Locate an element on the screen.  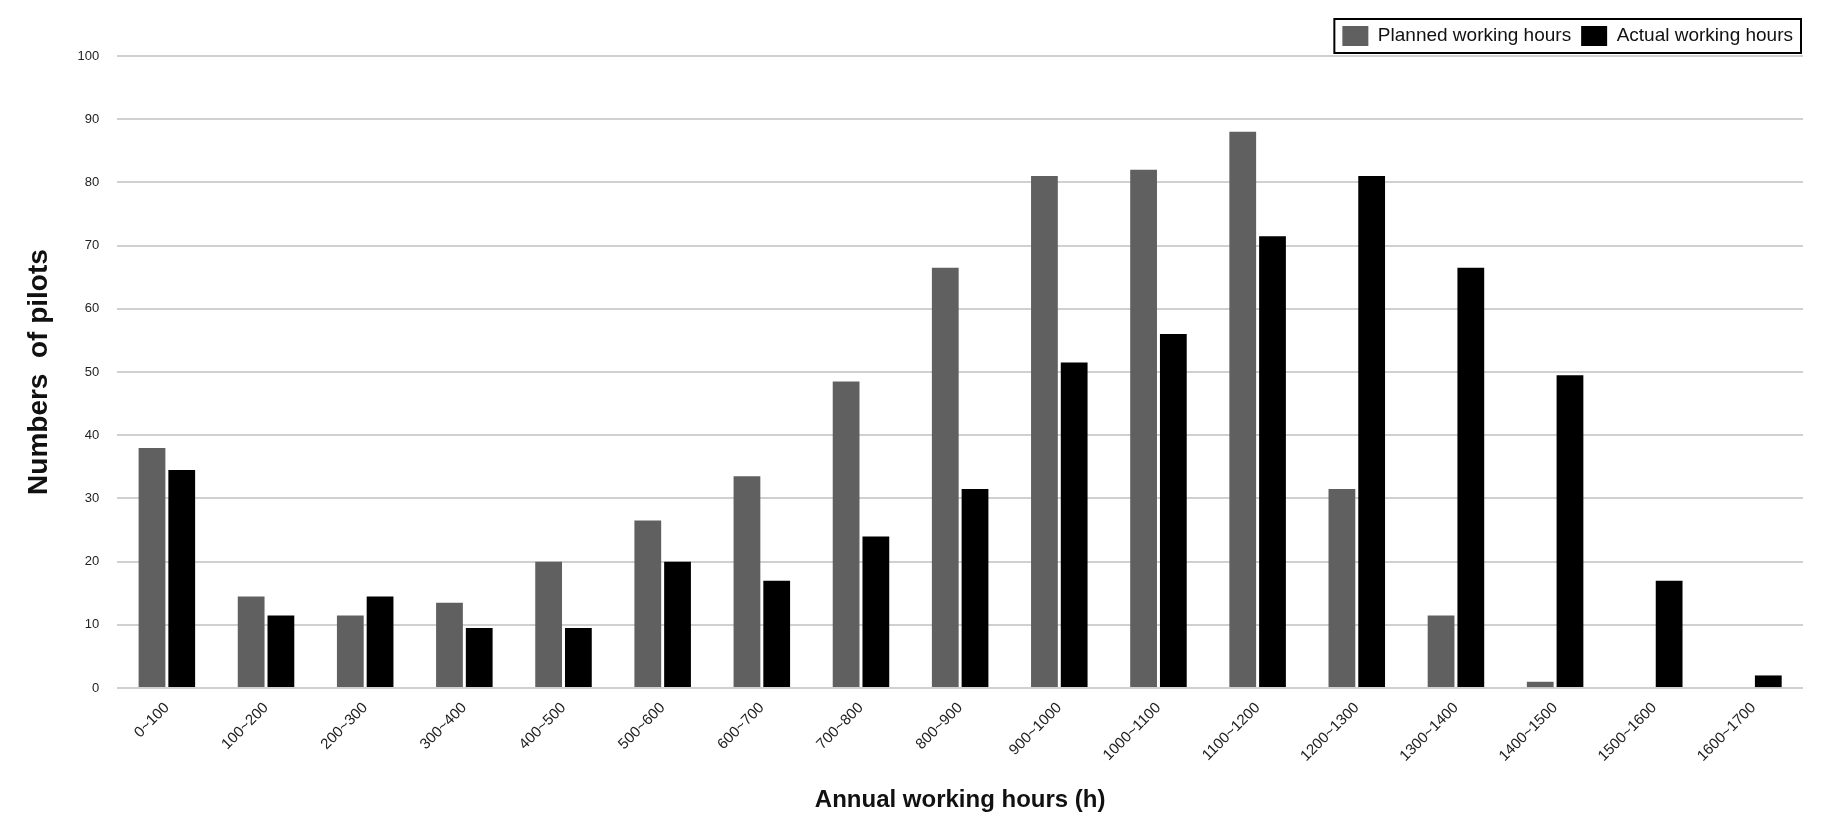
x-axis-title: Annual working hours (h) is located at coordinates (960, 799).